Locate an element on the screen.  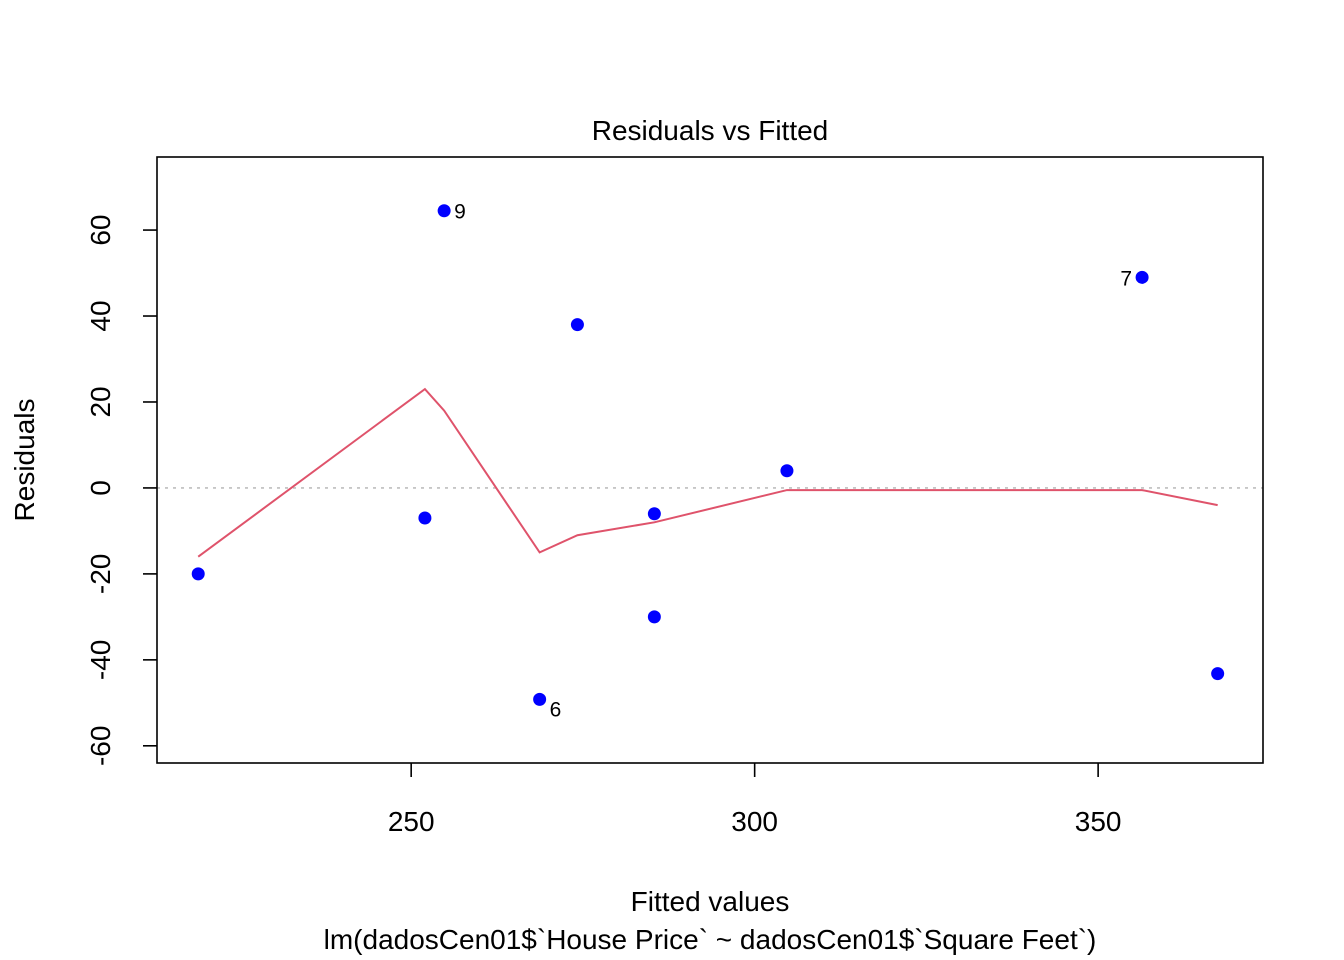
y-tick-label: -20 is located at coordinates (100, 574).